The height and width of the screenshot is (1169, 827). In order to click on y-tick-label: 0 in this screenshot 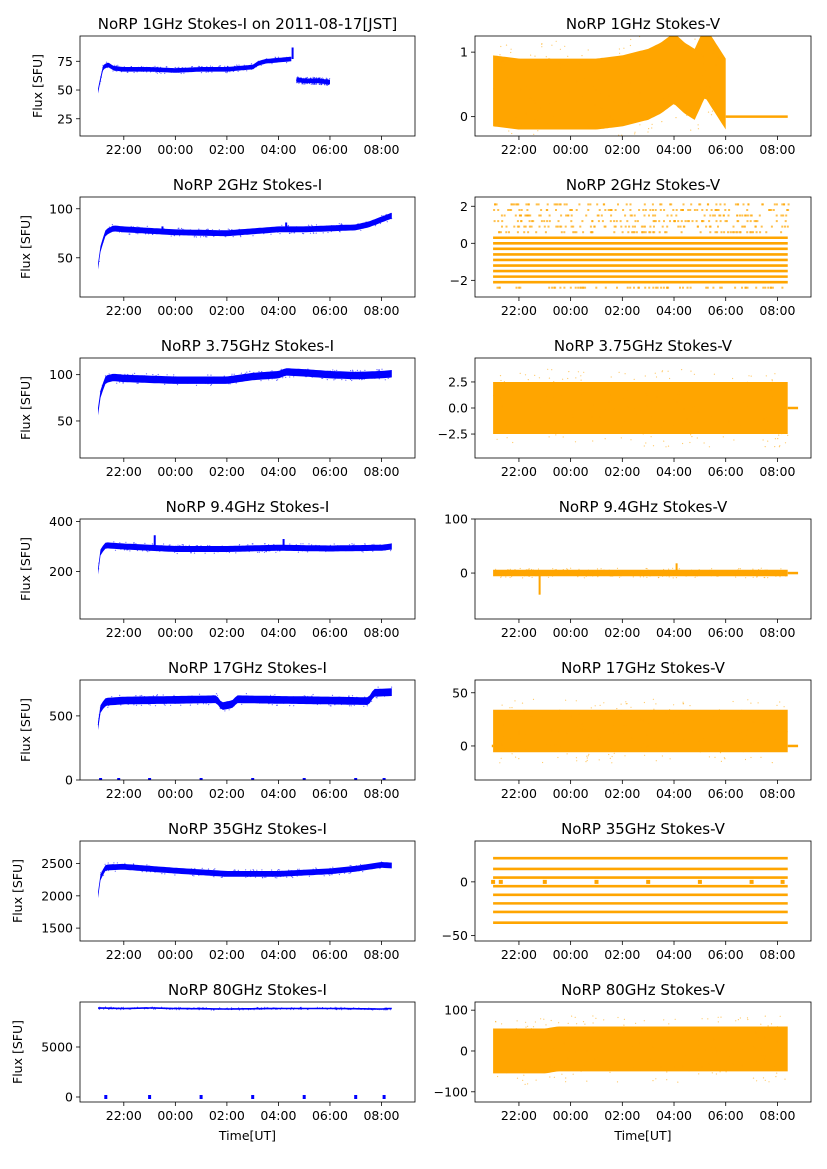, I will do `click(69, 780)`.